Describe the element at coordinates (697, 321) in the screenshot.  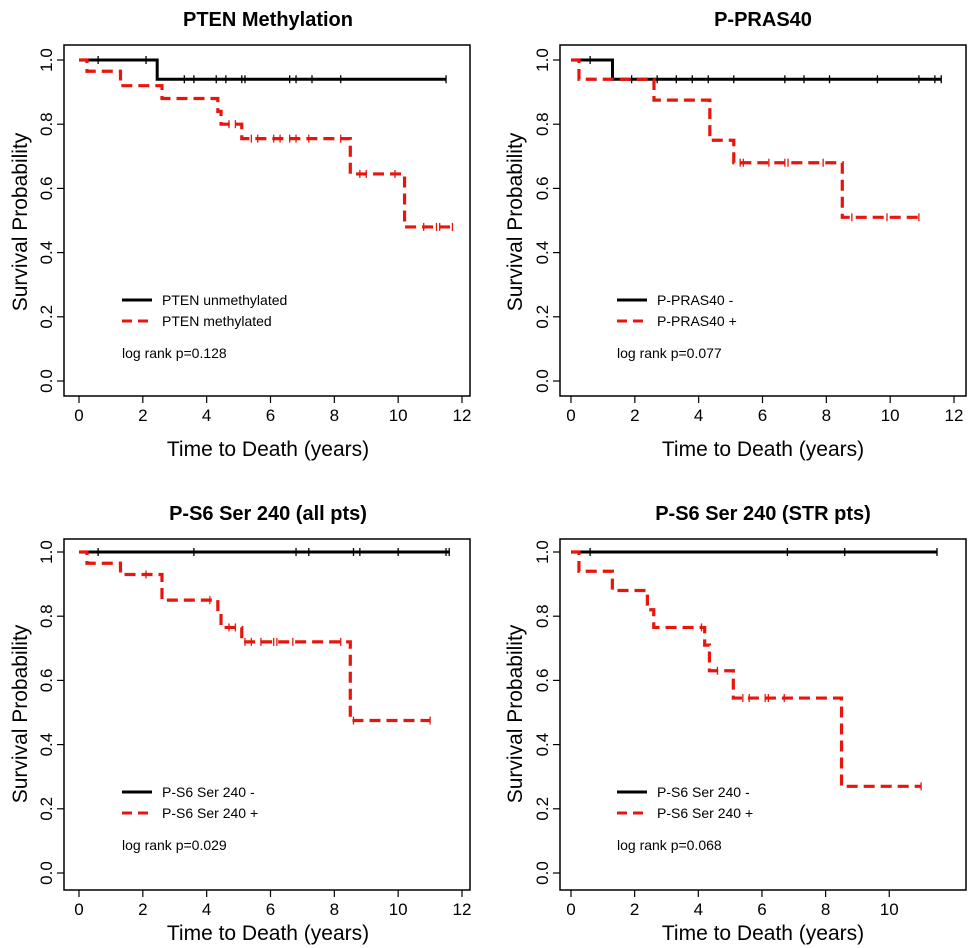
I see `legend-label-series-2: P-PRAS40 +` at that location.